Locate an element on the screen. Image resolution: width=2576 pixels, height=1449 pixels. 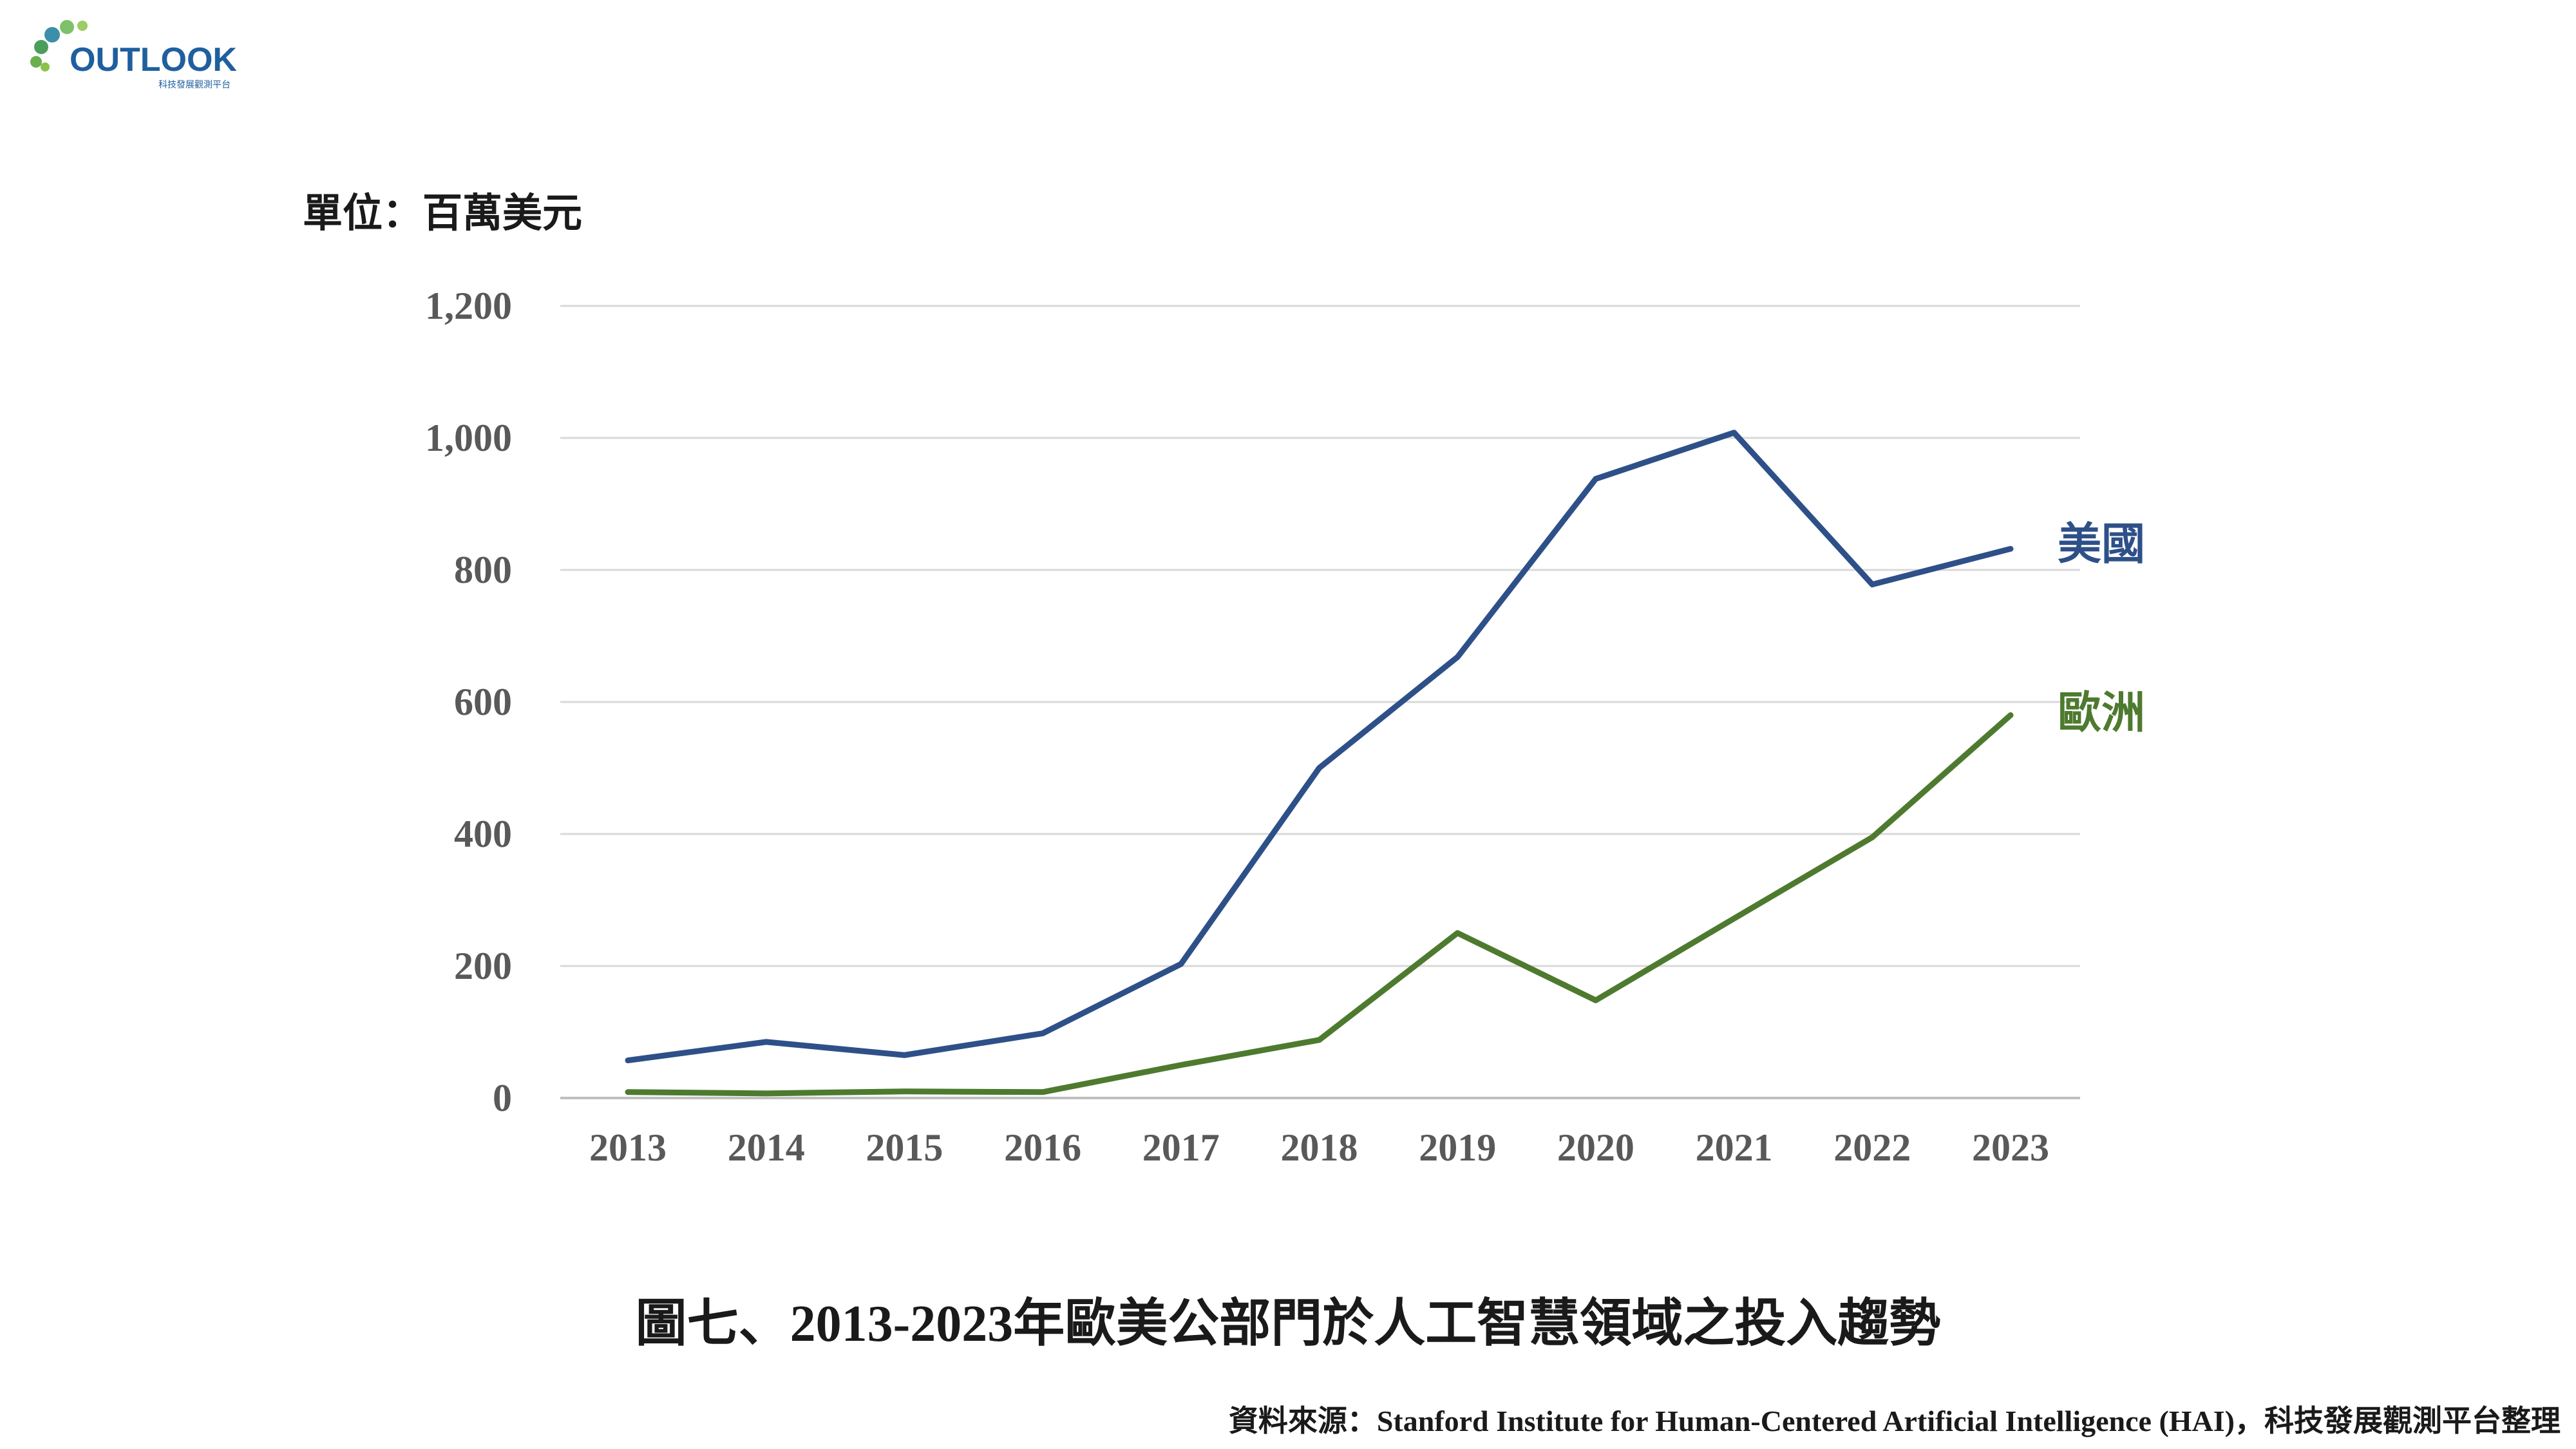
y-tick-label-600: 600 is located at coordinates (483, 702).